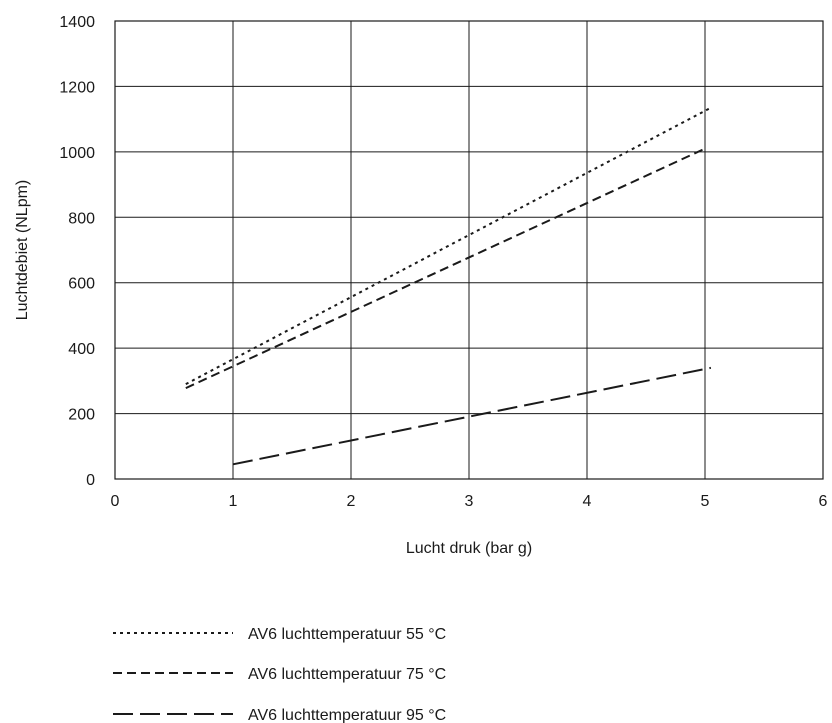 This screenshot has height=723, width=832. Describe the element at coordinates (233, 501) in the screenshot. I see `x-tick-label: 1` at that location.